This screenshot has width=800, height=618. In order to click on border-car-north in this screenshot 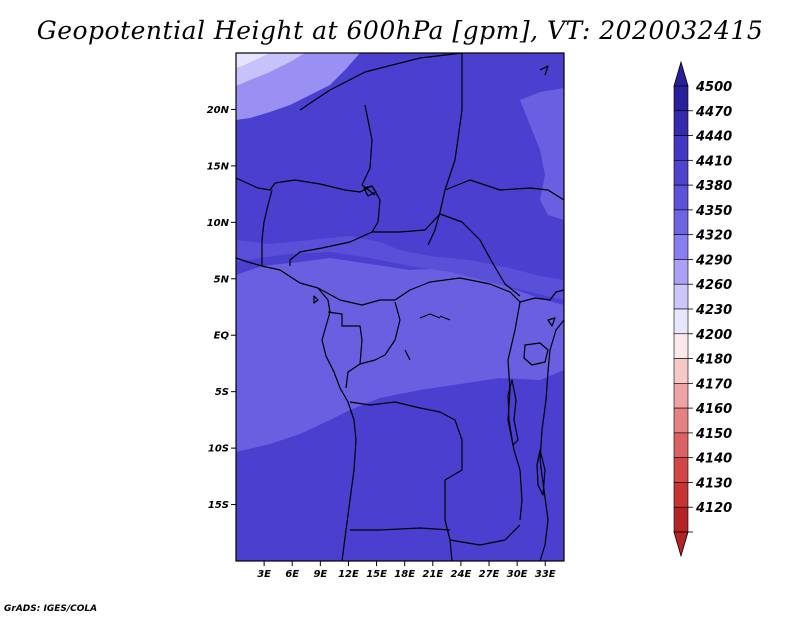, I will do `click(446, 255)`.